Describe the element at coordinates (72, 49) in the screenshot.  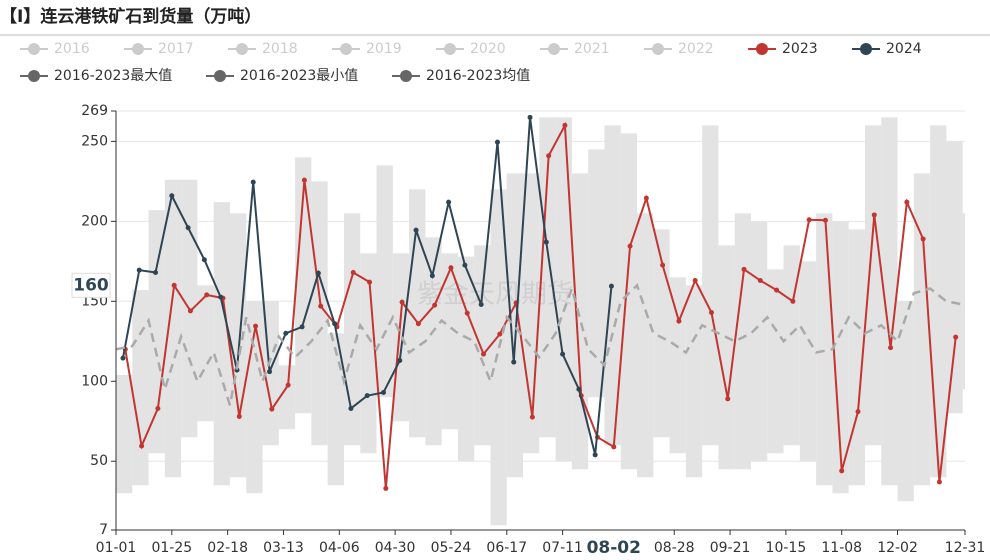
I see `legend-label: 2016` at that location.